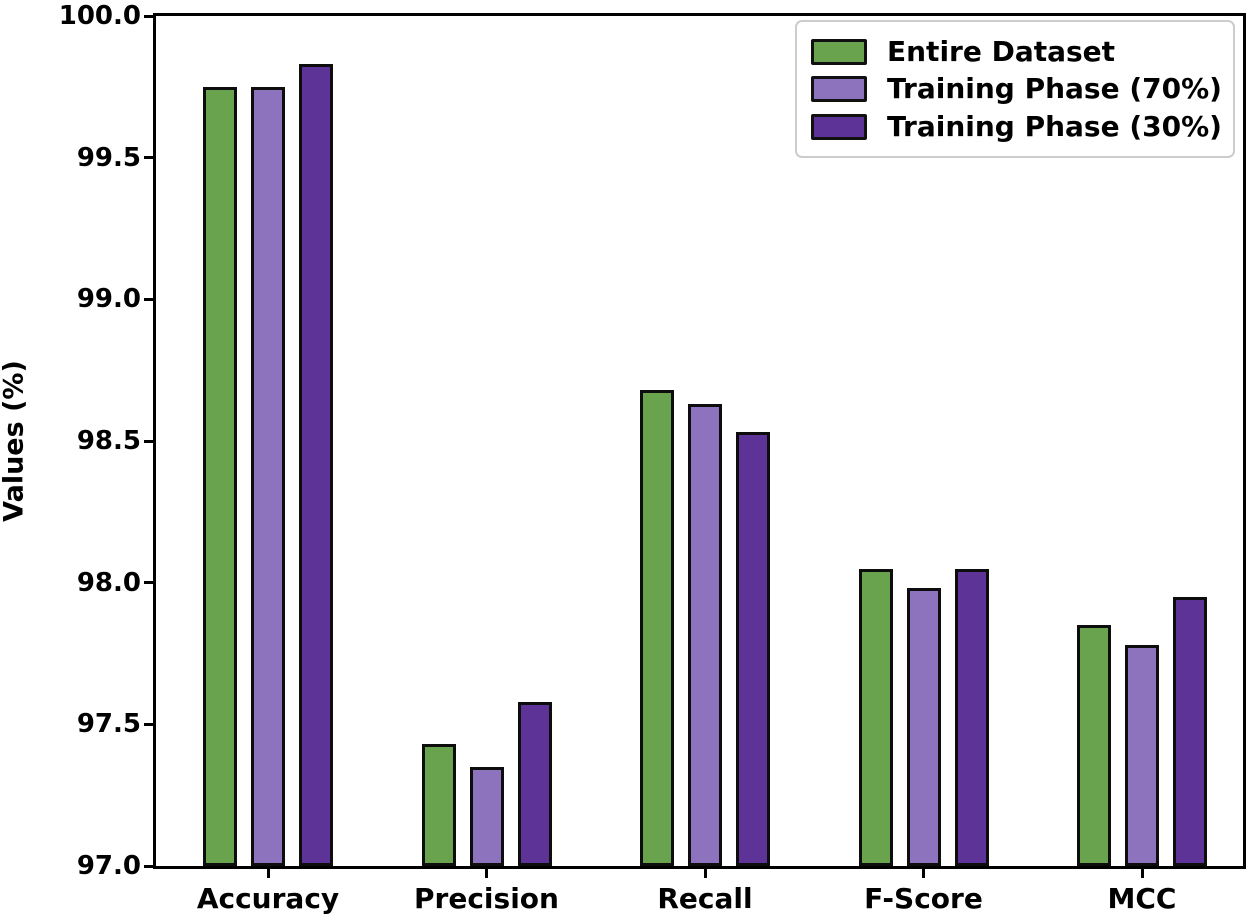 The width and height of the screenshot is (1255, 921). Describe the element at coordinates (108, 582) in the screenshot. I see `y-tick-label: 98.0` at that location.